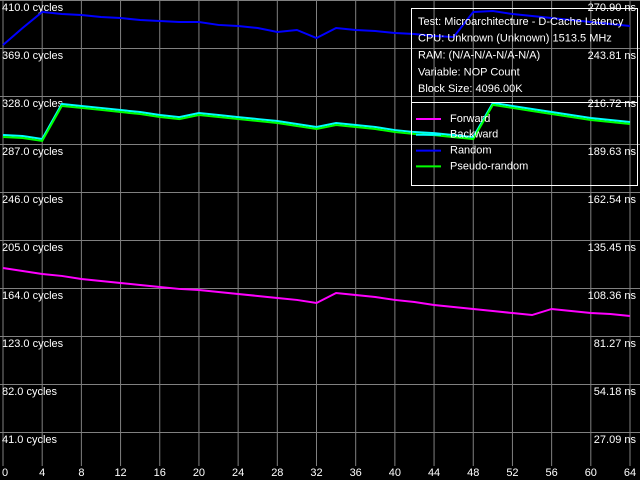  I want to click on legend-label: Forward, so click(470, 119).